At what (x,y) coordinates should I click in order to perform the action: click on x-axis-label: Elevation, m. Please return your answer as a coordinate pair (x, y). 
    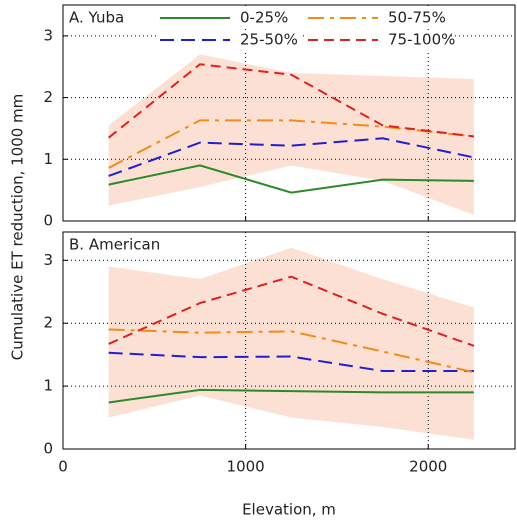
    Looking at the image, I should click on (289, 510).